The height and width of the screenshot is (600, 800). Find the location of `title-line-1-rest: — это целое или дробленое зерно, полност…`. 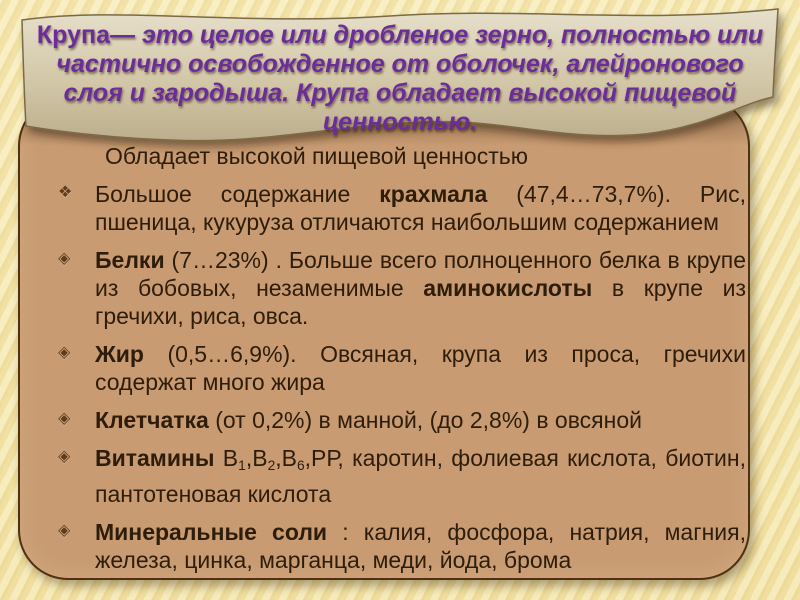

title-line-1-rest: — это целое или дробленое зерно, полност… is located at coordinates (437, 35).